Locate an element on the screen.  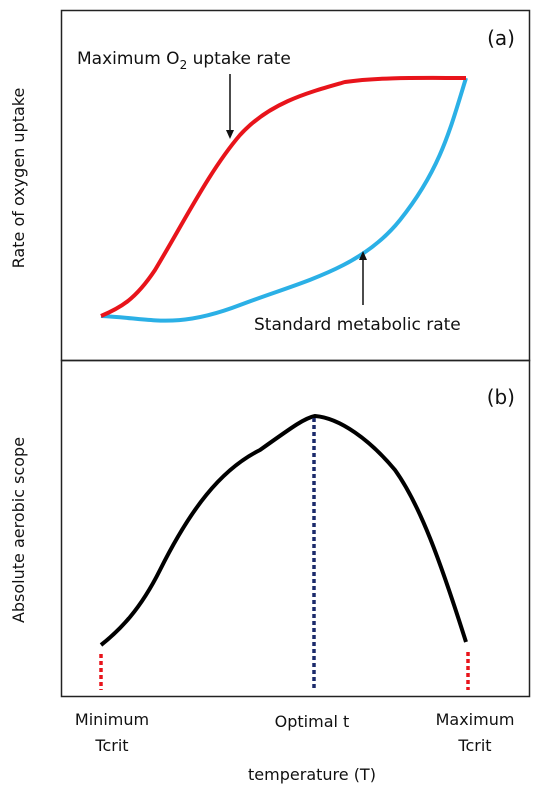
panel-b-label: (b) is located at coordinates (501, 397).